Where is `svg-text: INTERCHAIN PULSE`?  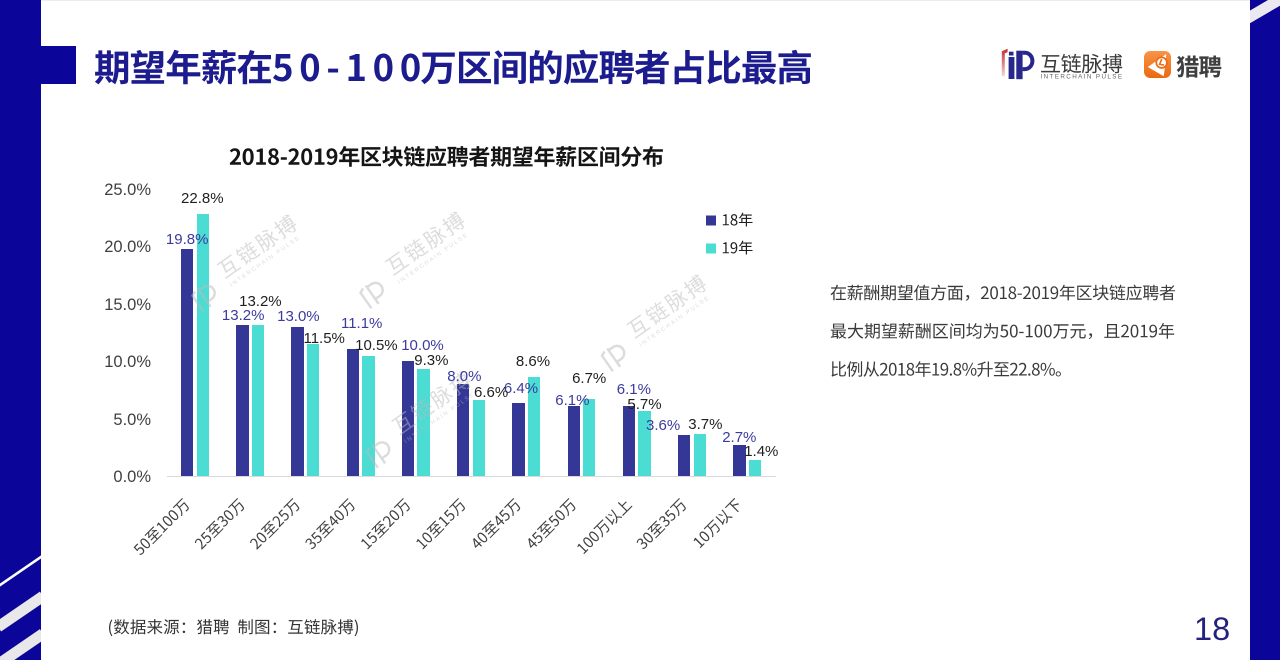
svg-text: INTERCHAIN PULSE is located at coordinates (1082, 77).